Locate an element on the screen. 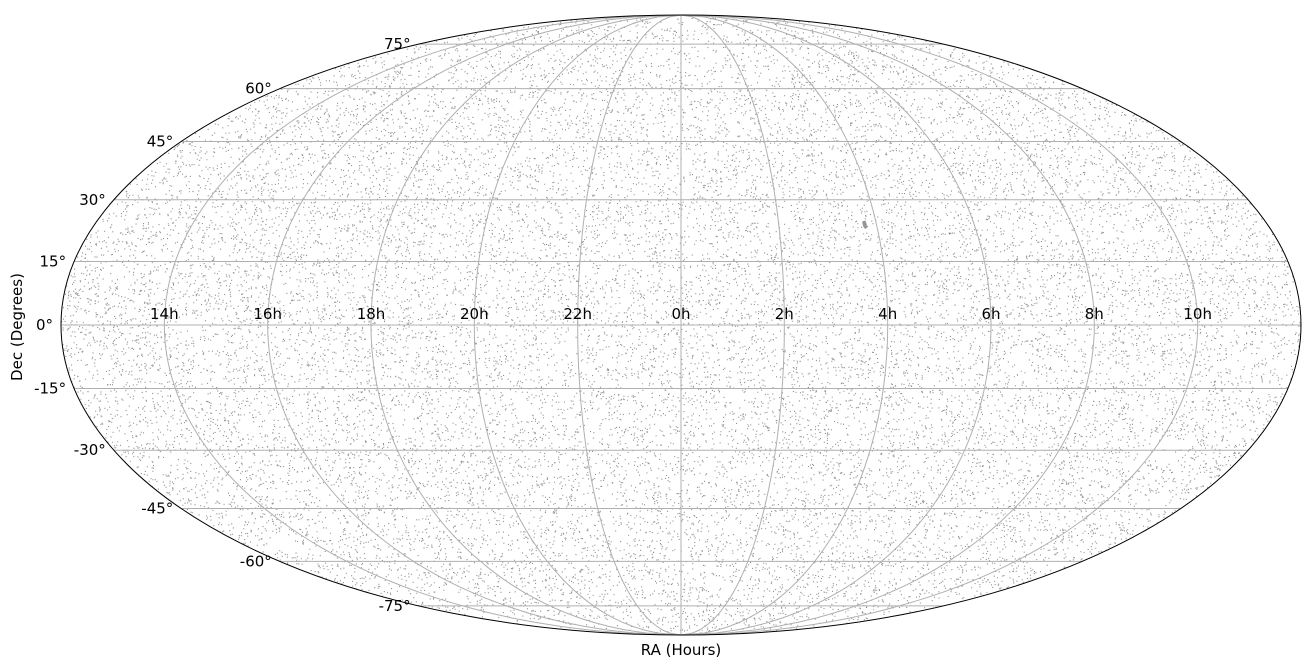 This screenshot has width=1311, height=667. ra-tick-label: 16h is located at coordinates (267, 314).